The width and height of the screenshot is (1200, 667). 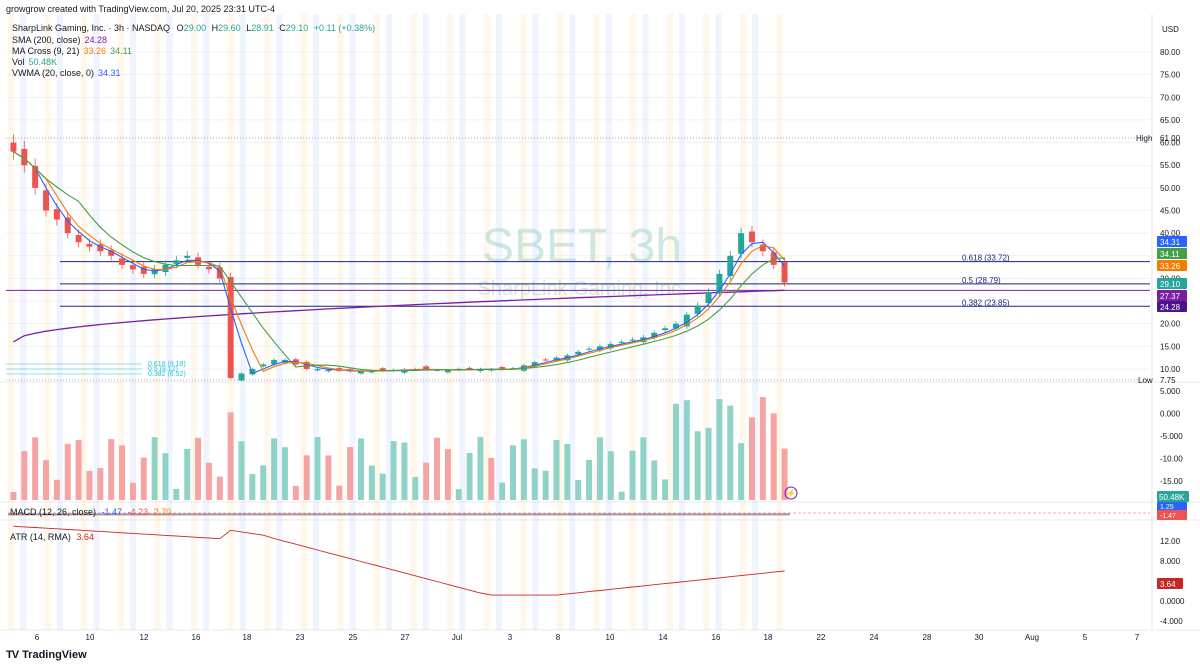 I want to click on macd-badge, so click(x=1172, y=506).